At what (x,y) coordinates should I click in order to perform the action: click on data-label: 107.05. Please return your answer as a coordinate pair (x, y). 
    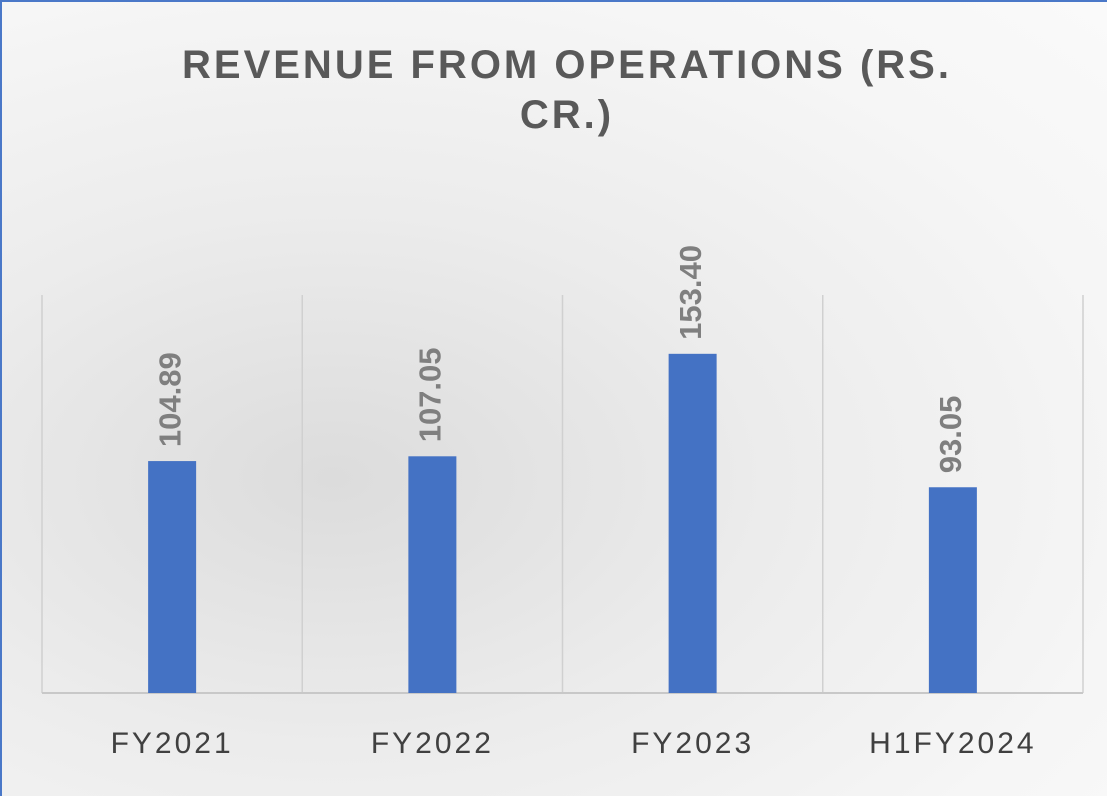
    Looking at the image, I should click on (430, 394).